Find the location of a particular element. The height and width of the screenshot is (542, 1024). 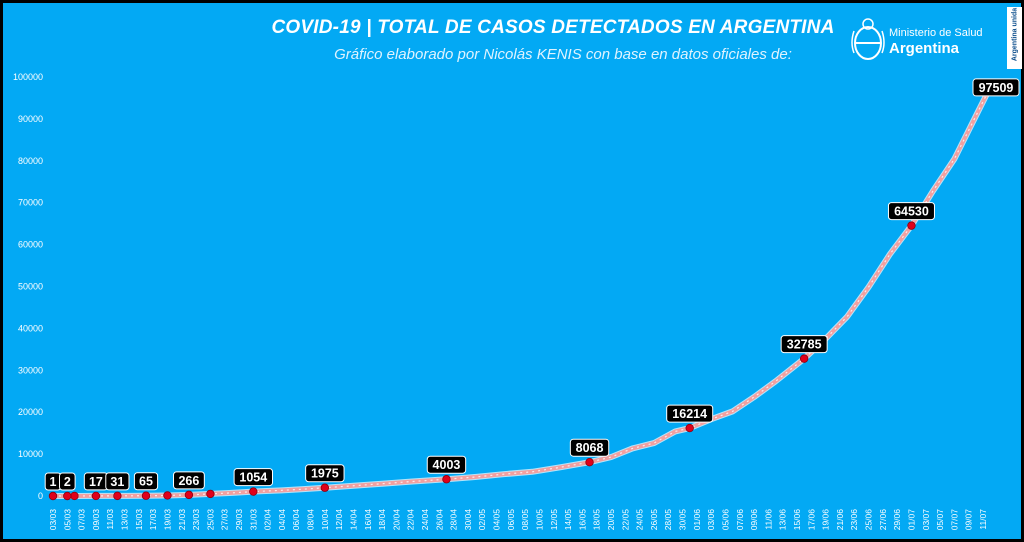

data-label: 16214 is located at coordinates (689, 414).